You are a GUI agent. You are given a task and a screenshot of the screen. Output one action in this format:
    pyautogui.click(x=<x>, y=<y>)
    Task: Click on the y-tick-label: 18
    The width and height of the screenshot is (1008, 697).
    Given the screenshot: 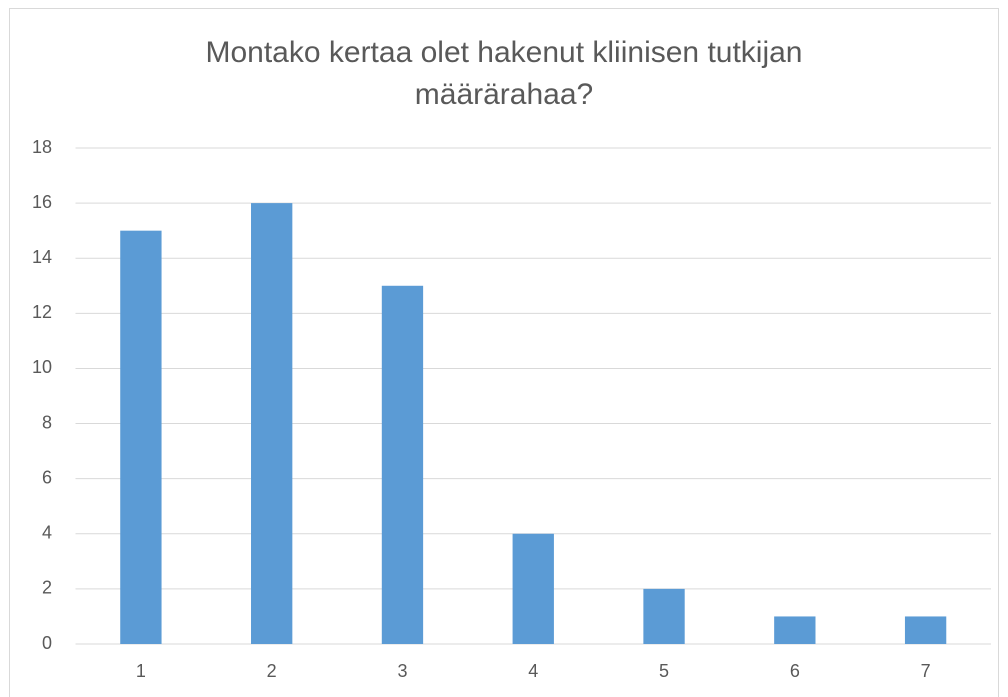 What is the action you would take?
    pyautogui.click(x=42, y=147)
    